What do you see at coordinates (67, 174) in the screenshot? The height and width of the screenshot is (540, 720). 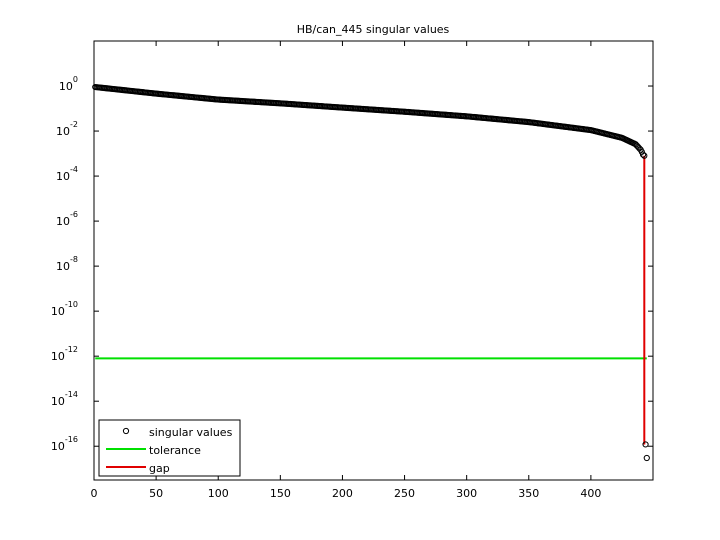 I see `y-tick-label: 10⁻⁴` at bounding box center [67, 174].